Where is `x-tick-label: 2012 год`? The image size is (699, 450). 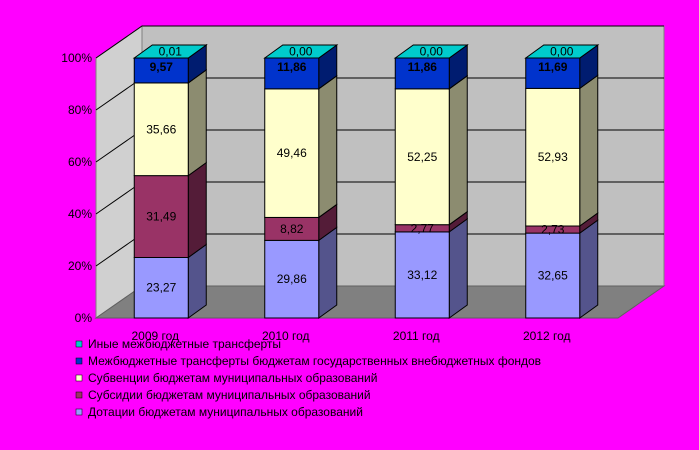 x-tick-label: 2012 год is located at coordinates (547, 336).